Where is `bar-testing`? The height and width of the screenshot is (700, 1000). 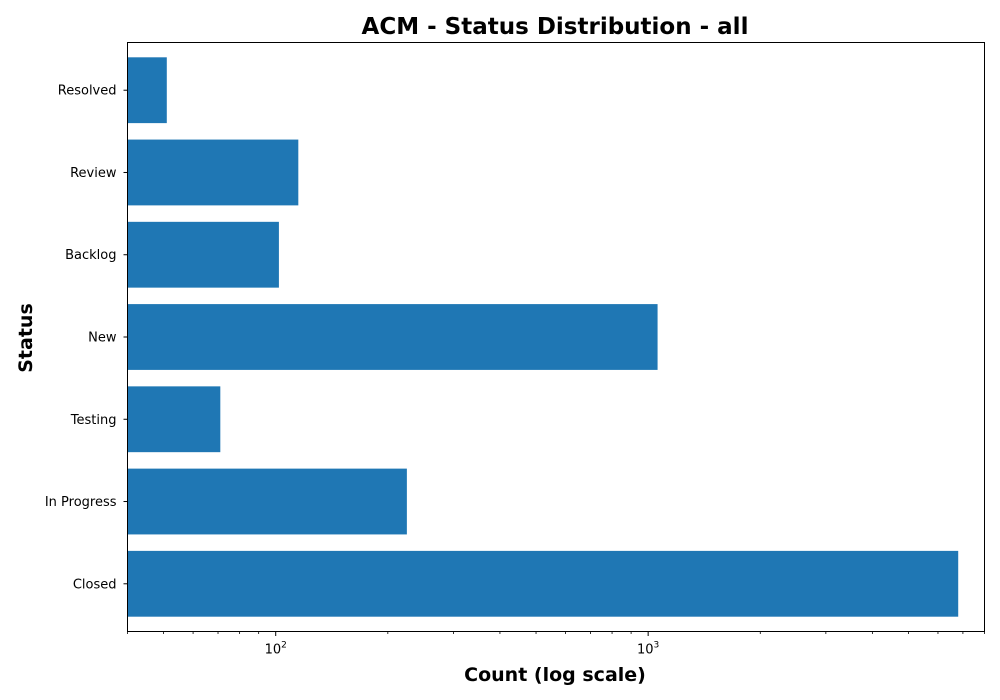 bar-testing is located at coordinates (174, 419).